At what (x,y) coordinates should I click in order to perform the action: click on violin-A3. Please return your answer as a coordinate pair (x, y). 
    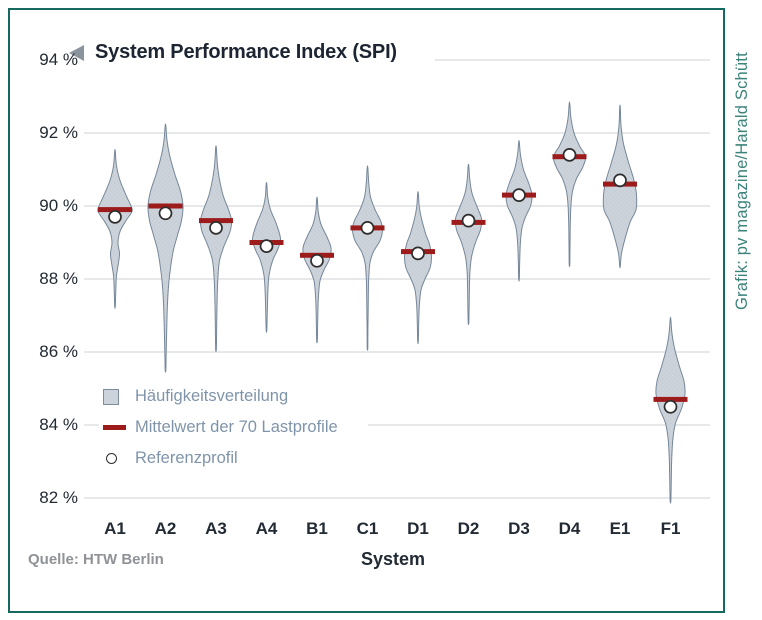
    Looking at the image, I should click on (216, 248).